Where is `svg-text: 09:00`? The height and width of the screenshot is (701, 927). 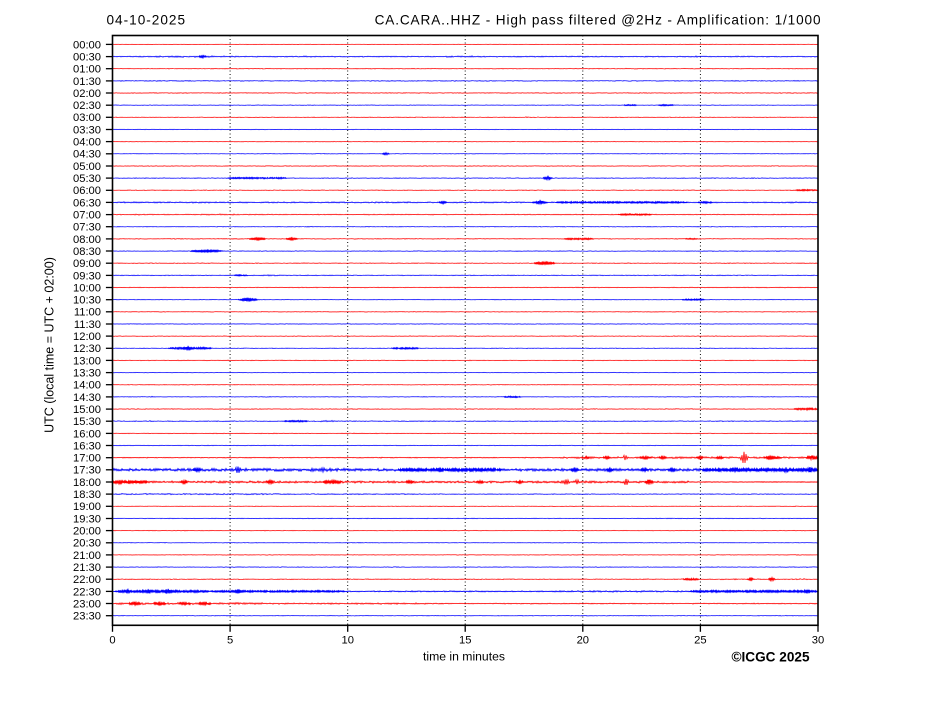
svg-text: 09:00 is located at coordinates (87, 264).